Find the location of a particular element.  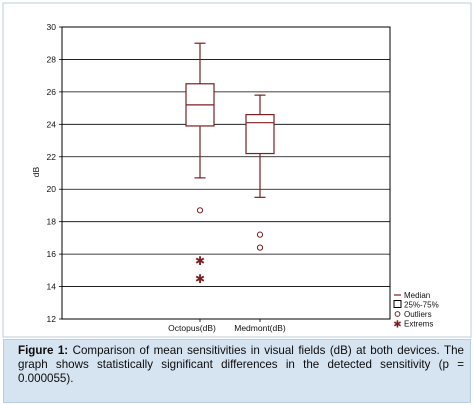

box-plot-medmont is located at coordinates (260, 172).